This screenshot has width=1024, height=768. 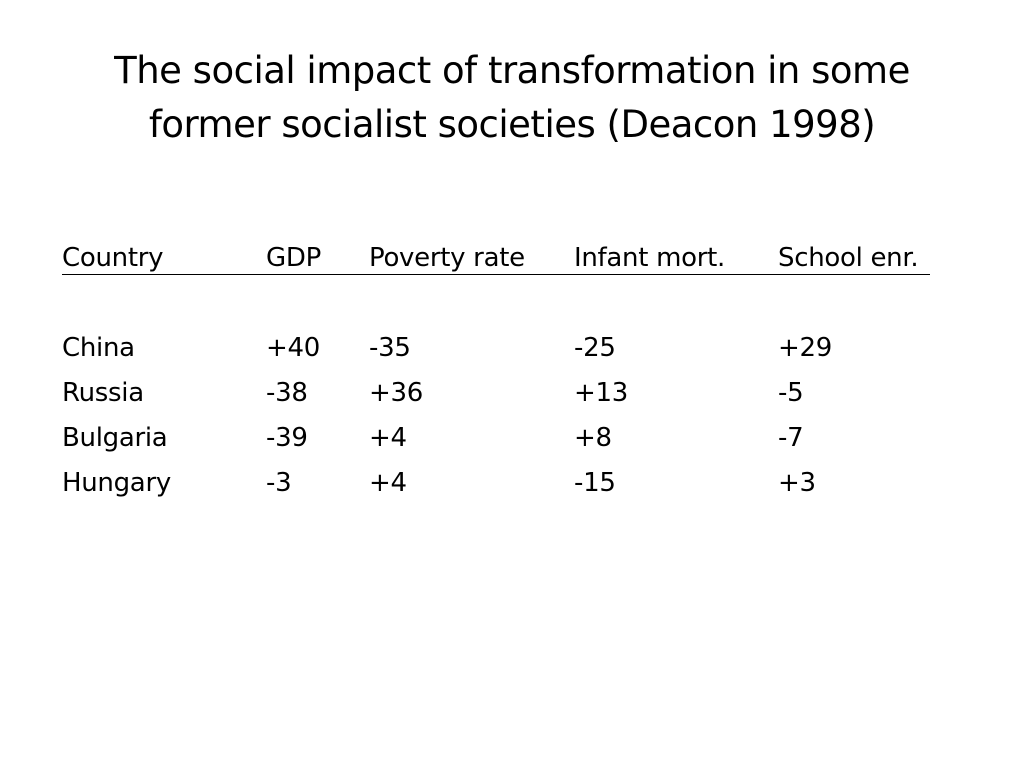 I want to click on cell-gdp: -39, so click(x=287, y=438).